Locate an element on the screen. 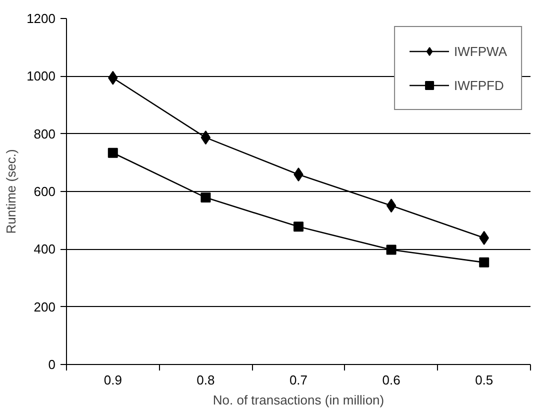  x-axis-title: No. of transactions (in million) is located at coordinates (298, 400).